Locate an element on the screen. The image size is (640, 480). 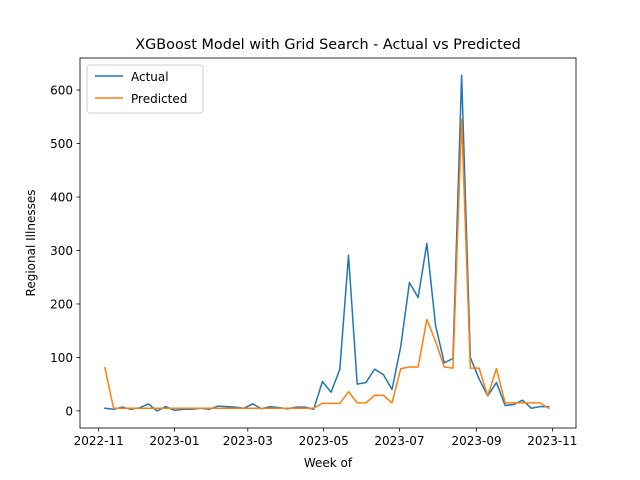
legend-box is located at coordinates (145, 89).